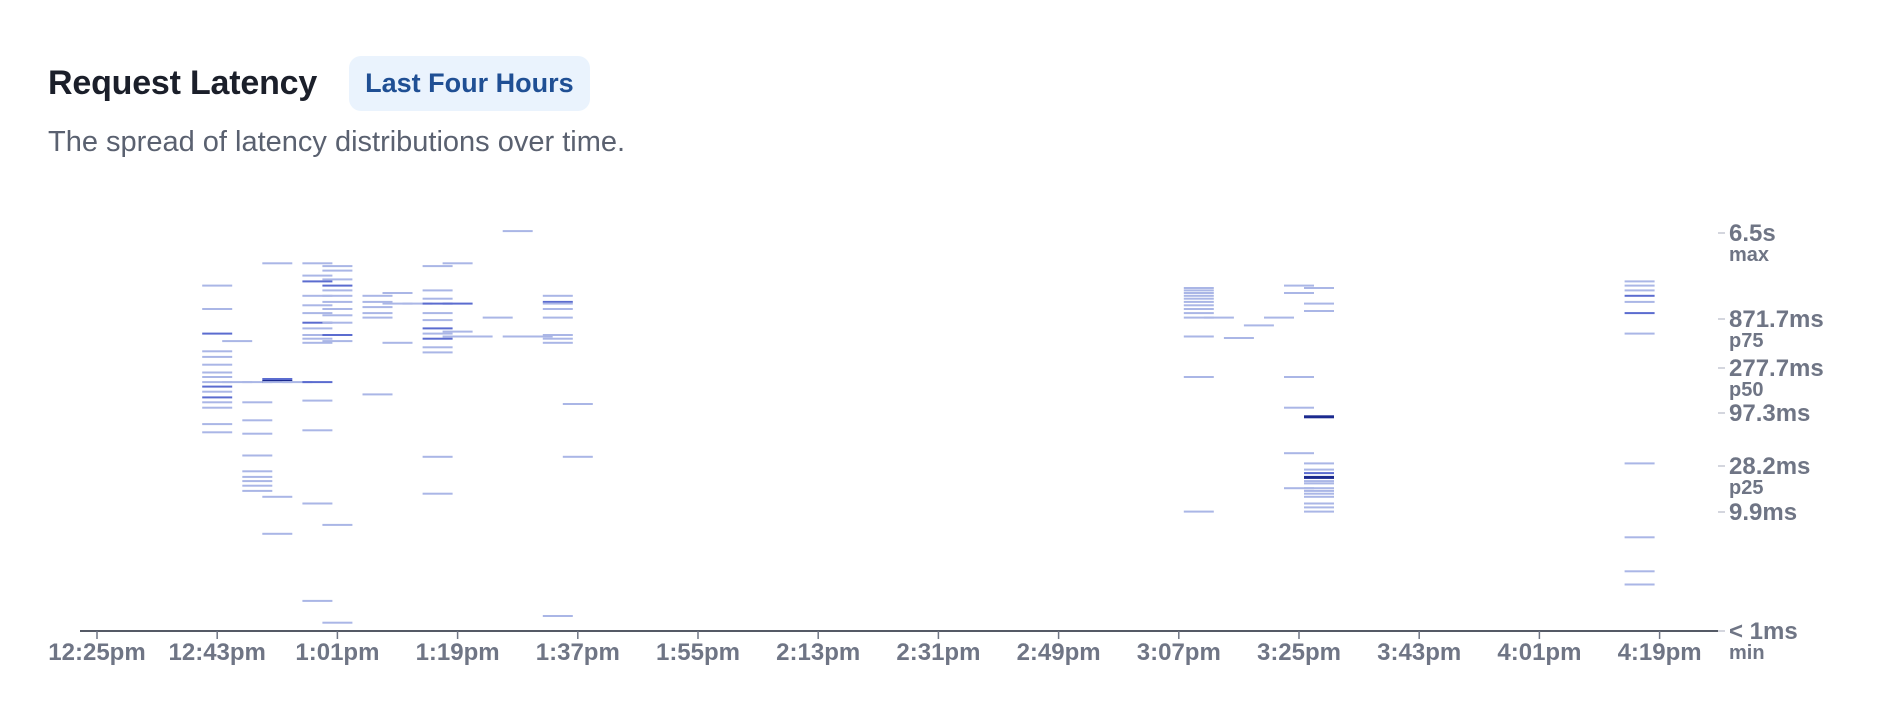  Describe the element at coordinates (1749, 255) in the screenshot. I see `y-tick-sublabel: max` at that location.